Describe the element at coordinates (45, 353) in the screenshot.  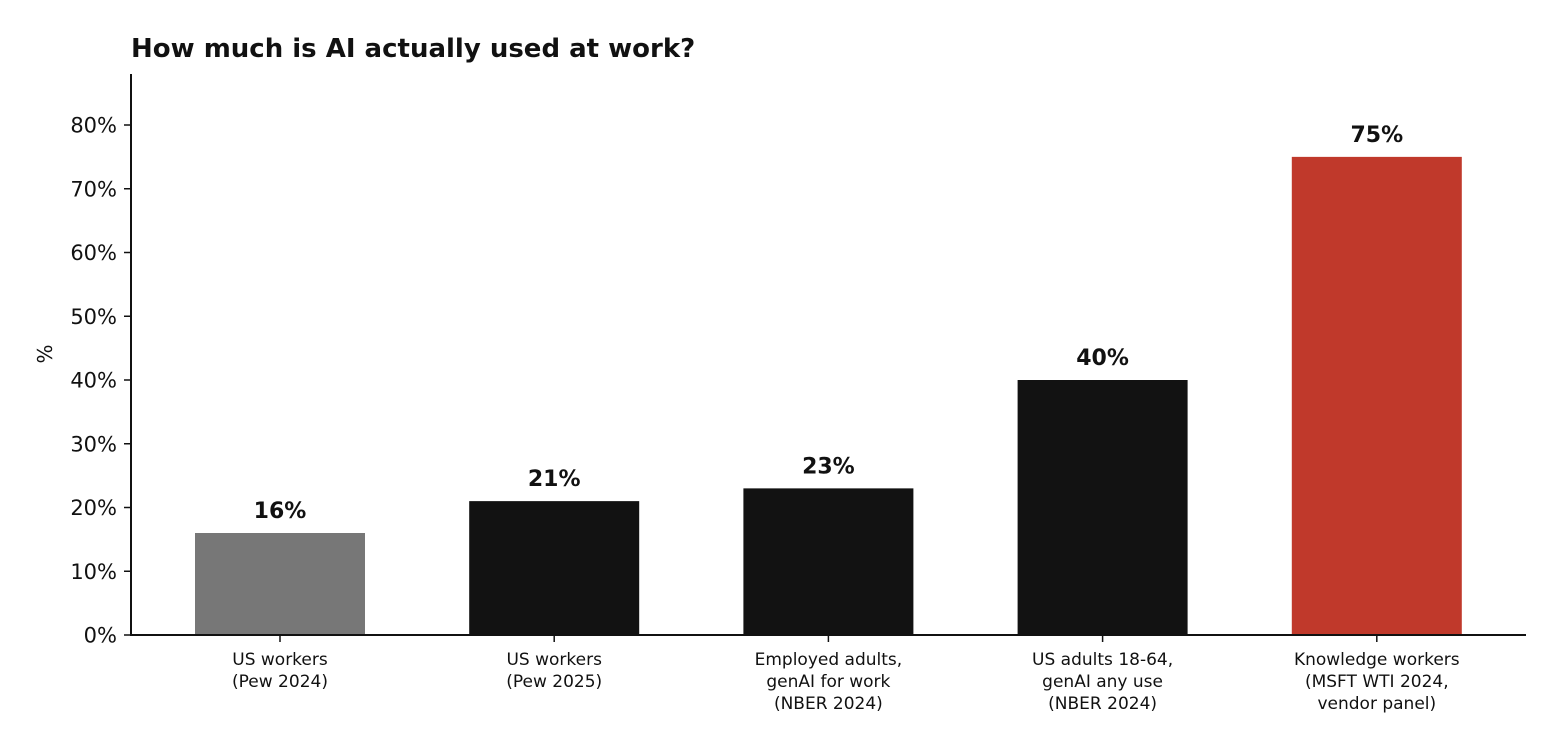
I see `y-axis-label: %` at that location.